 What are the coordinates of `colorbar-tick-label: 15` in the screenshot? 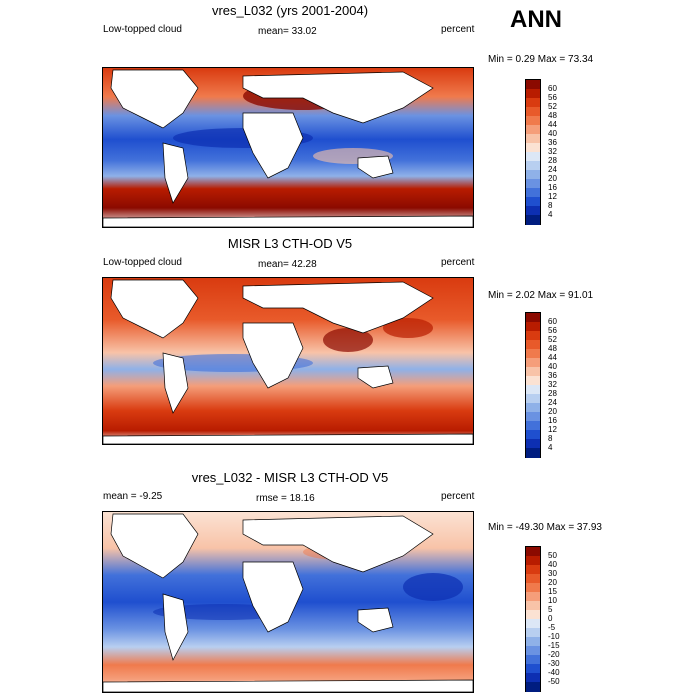 It's located at (552, 591).